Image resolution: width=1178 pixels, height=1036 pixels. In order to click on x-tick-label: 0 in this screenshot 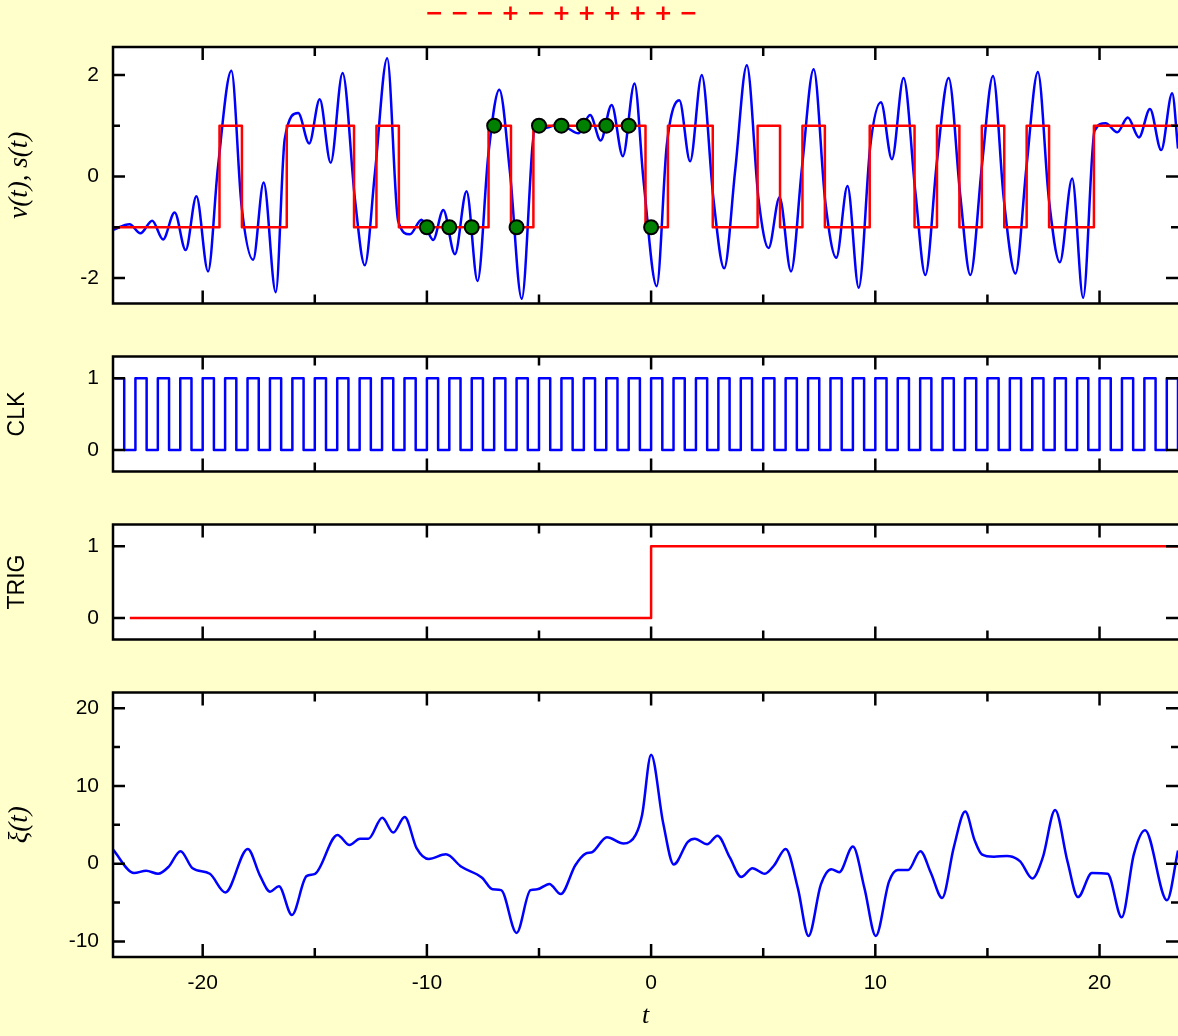, I will do `click(651, 982)`.